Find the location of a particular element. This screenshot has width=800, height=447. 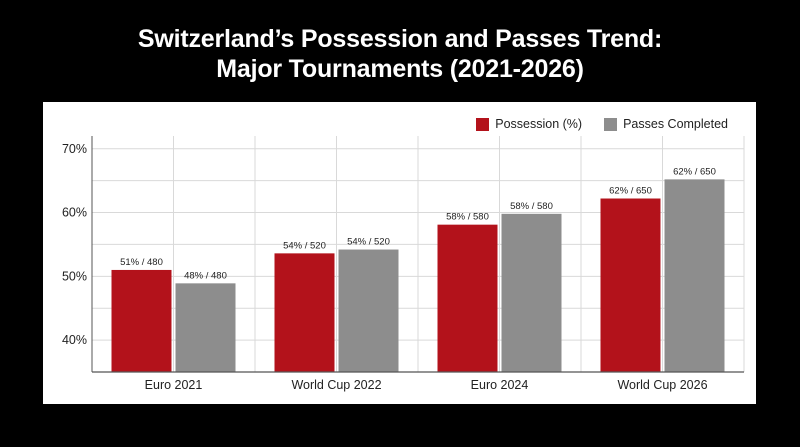

legend-swatch-possession is located at coordinates (483, 124).